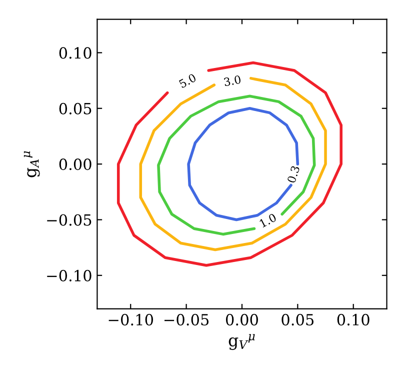 The image size is (405, 386). Describe the element at coordinates (268, 220) in the screenshot. I see `text: 1.0` at that location.